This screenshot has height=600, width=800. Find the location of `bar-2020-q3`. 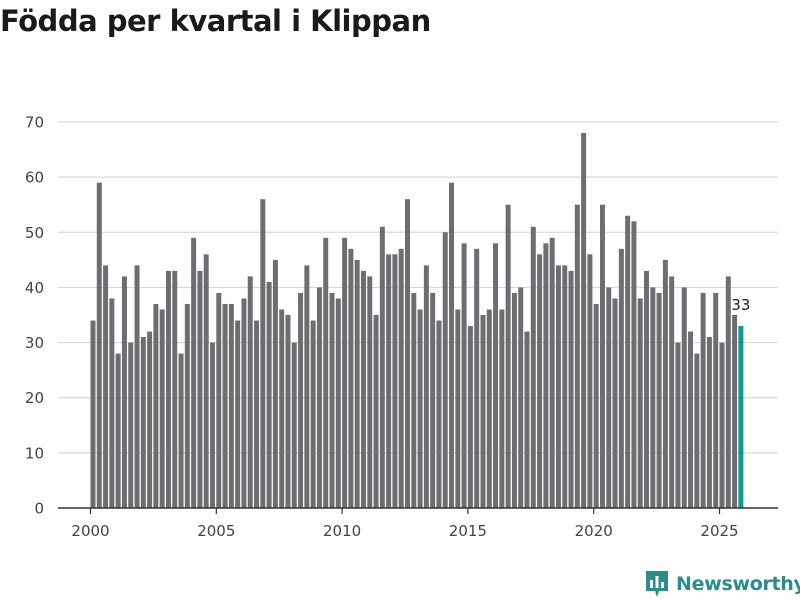

bar-2020-q3 is located at coordinates (609, 397).